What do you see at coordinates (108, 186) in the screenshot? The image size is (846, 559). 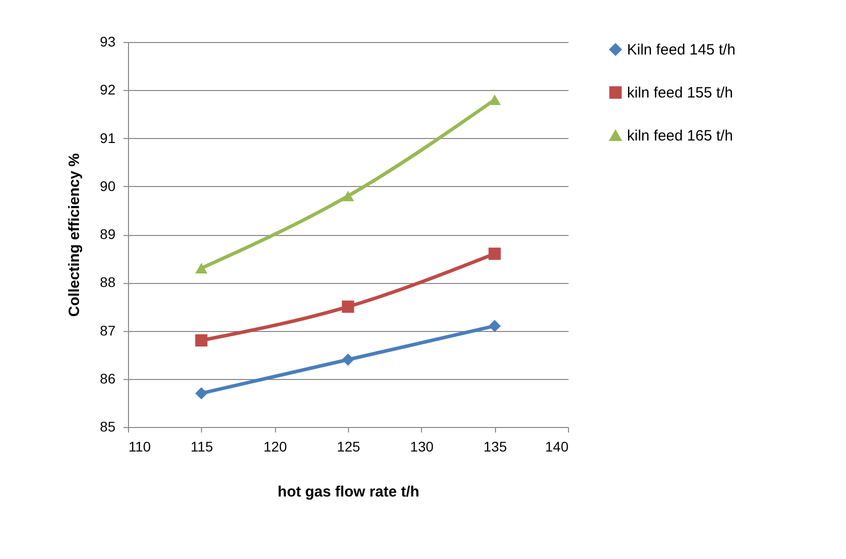 I see `y-tick-label: 90` at bounding box center [108, 186].